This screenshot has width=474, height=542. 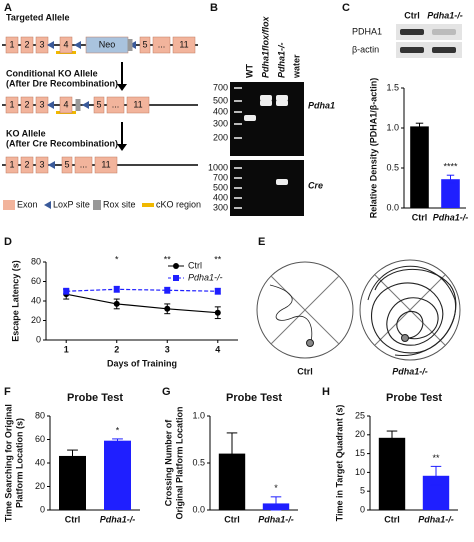 I want to click on bar, so click(x=450, y=193).